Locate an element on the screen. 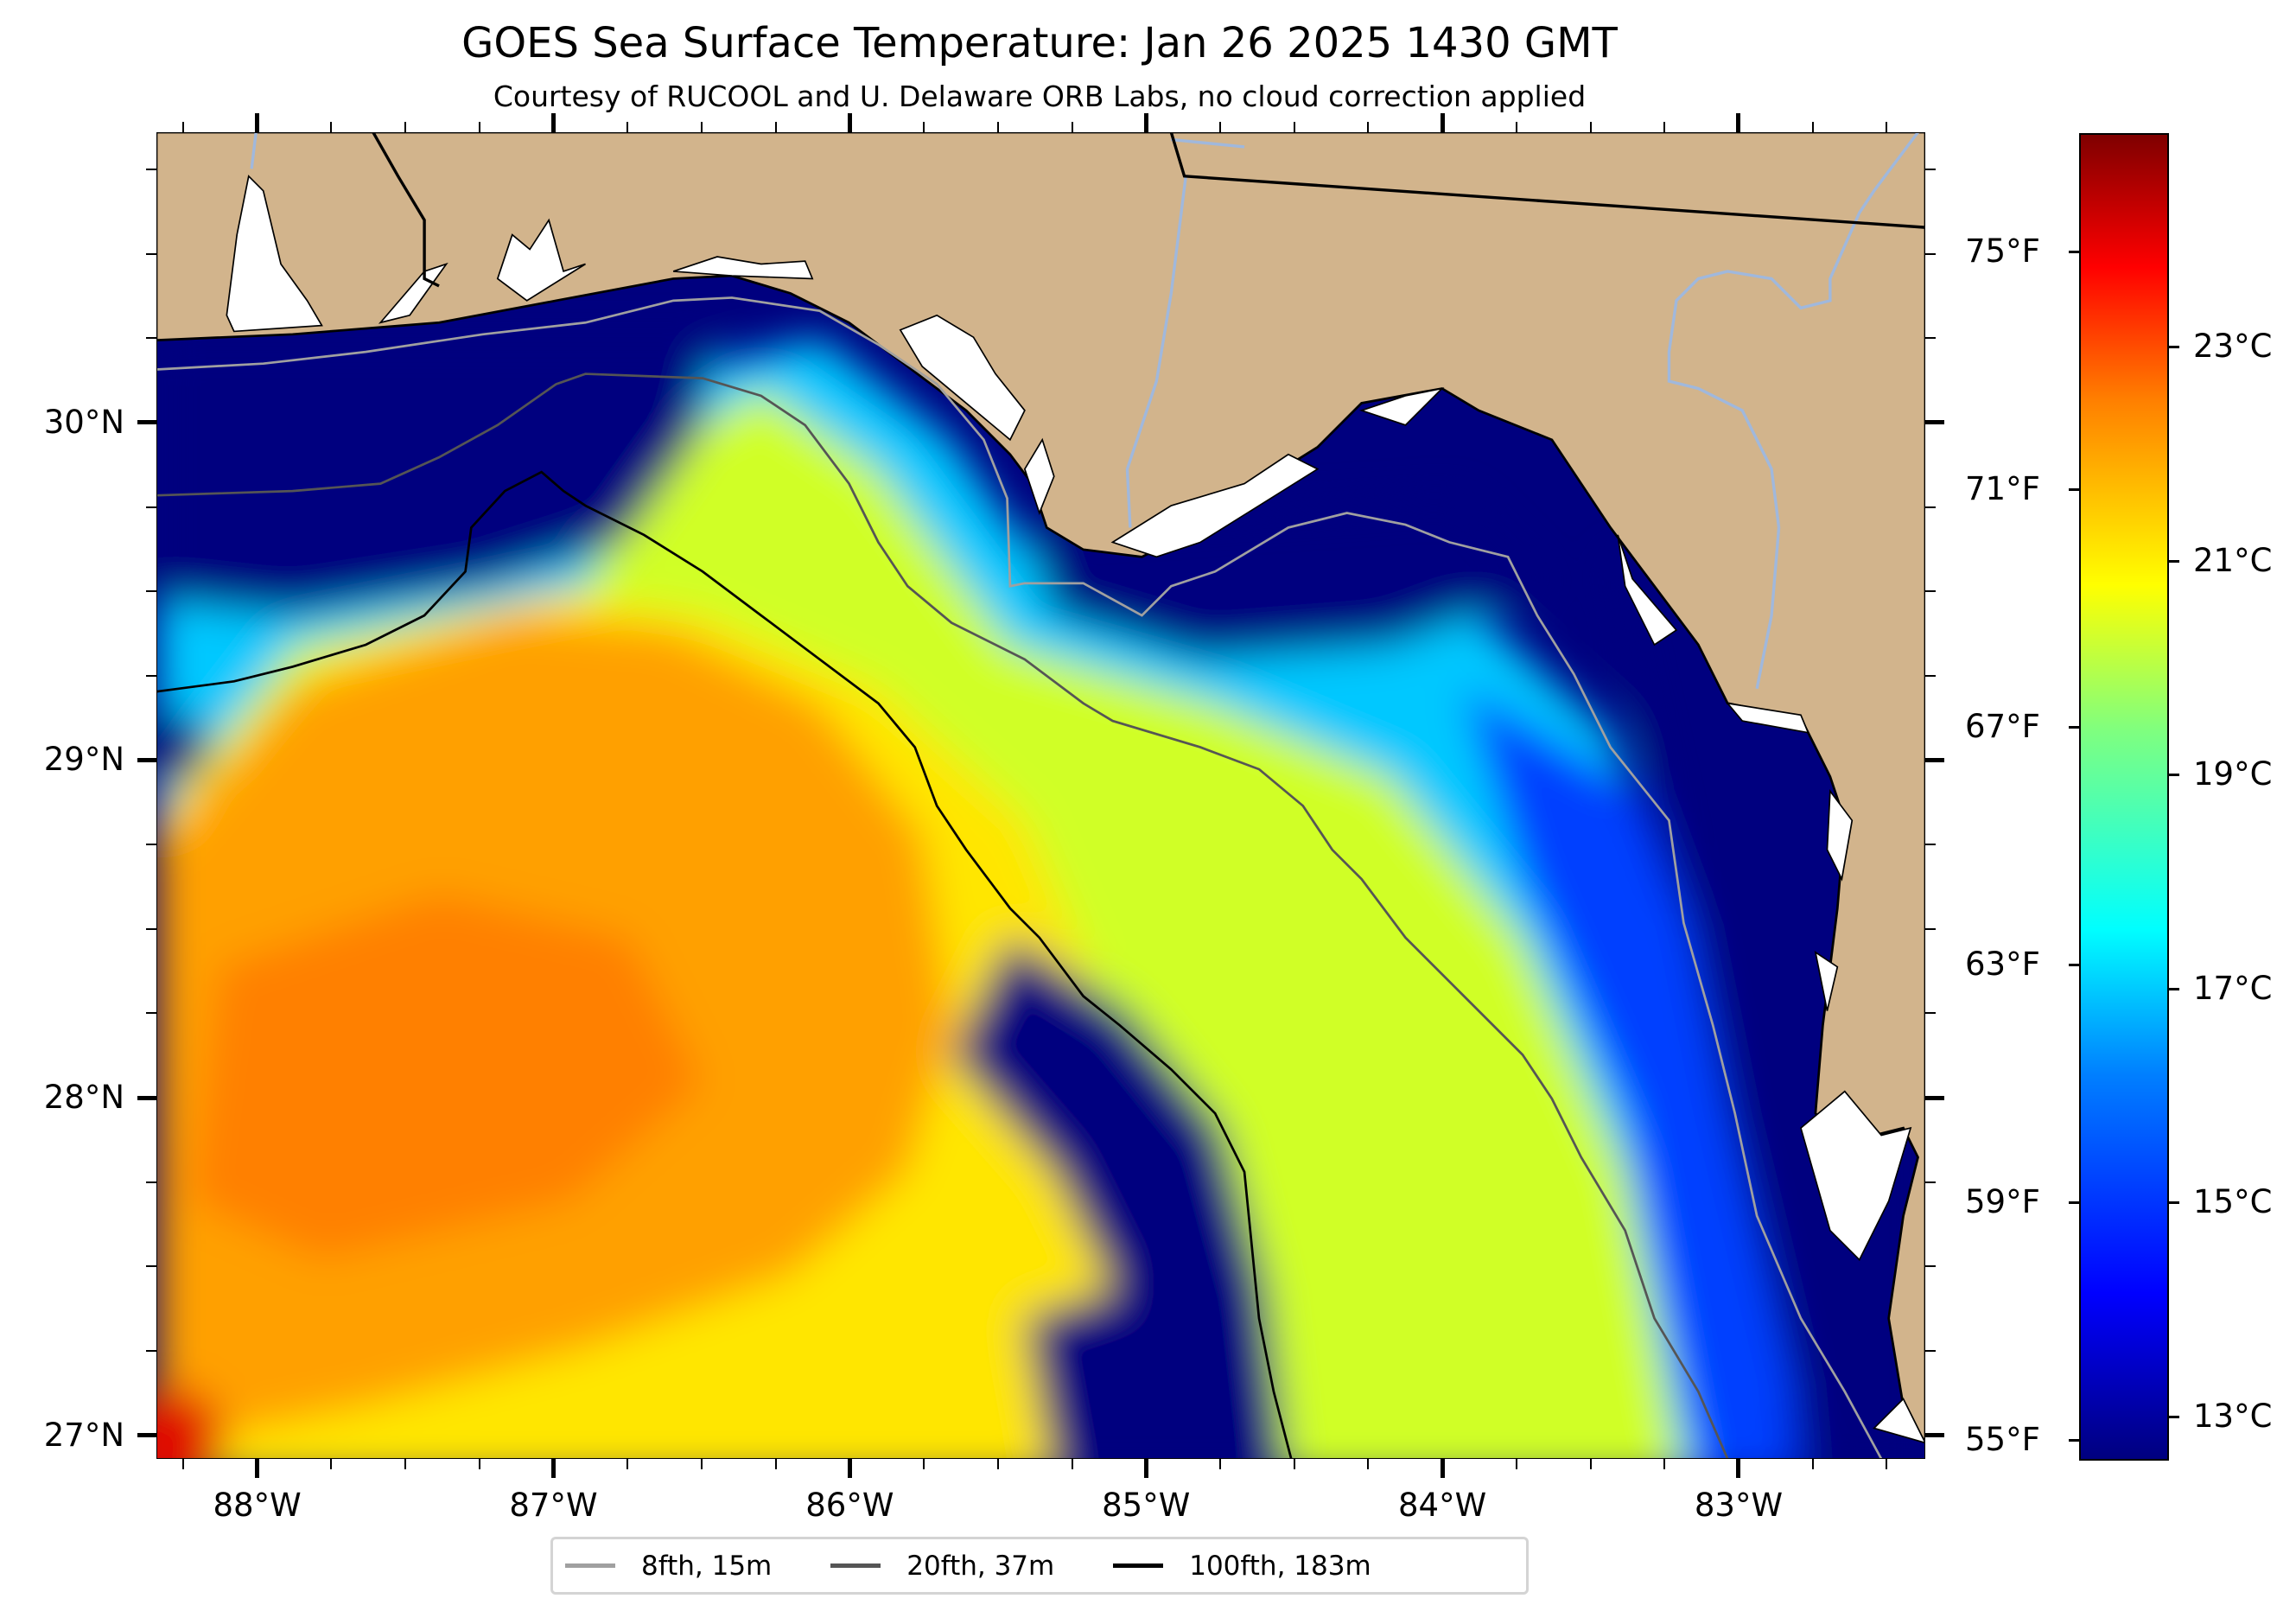  legend-line-8fth is located at coordinates (590, 1565).